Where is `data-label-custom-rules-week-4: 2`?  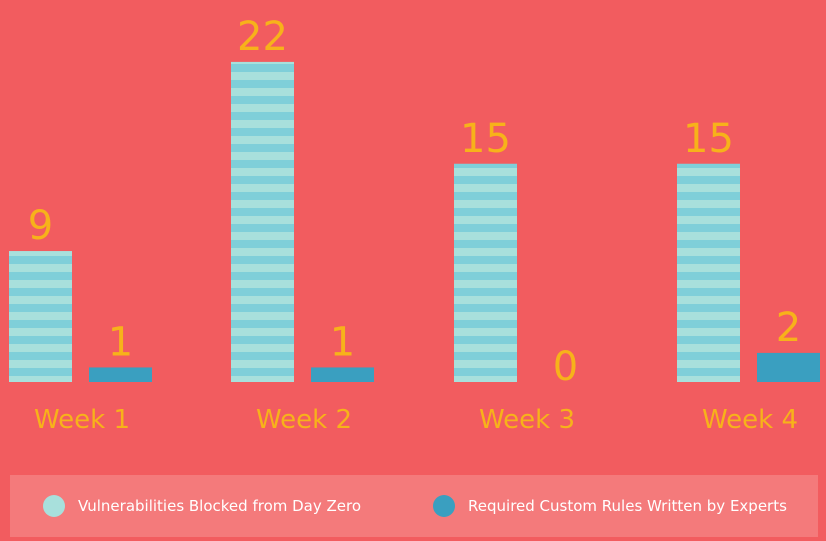 data-label-custom-rules-week-4: 2 is located at coordinates (788, 328).